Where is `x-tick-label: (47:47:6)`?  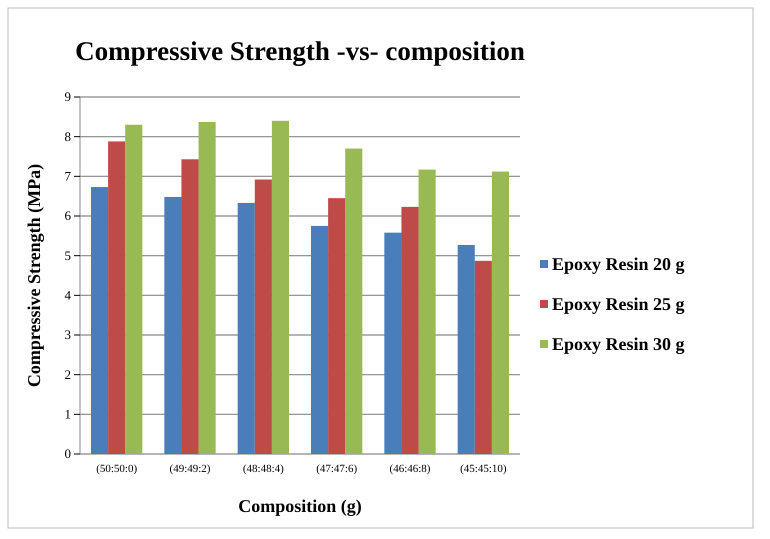 x-tick-label: (47:47:6) is located at coordinates (337, 468).